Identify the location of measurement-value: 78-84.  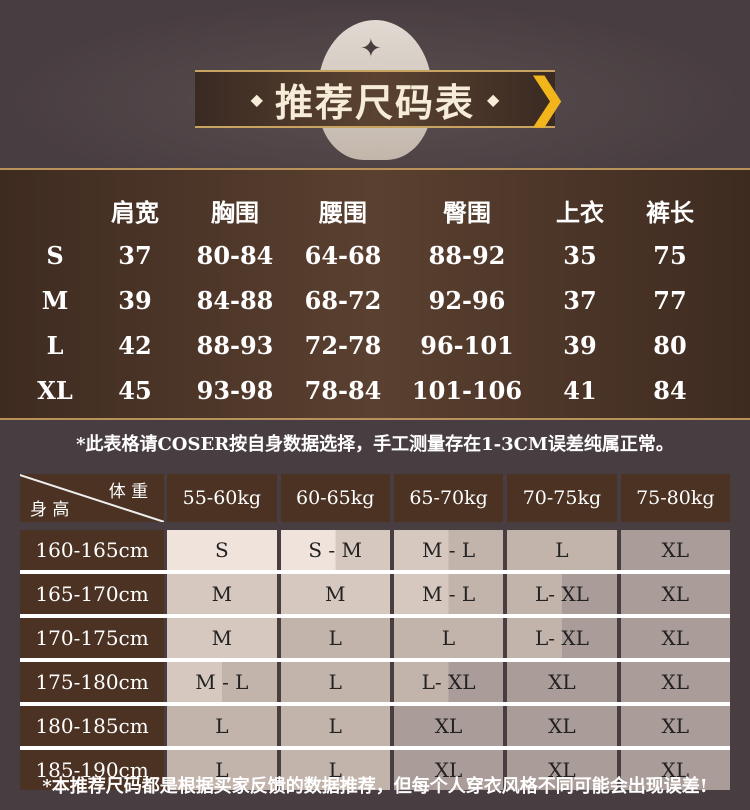
(343, 390).